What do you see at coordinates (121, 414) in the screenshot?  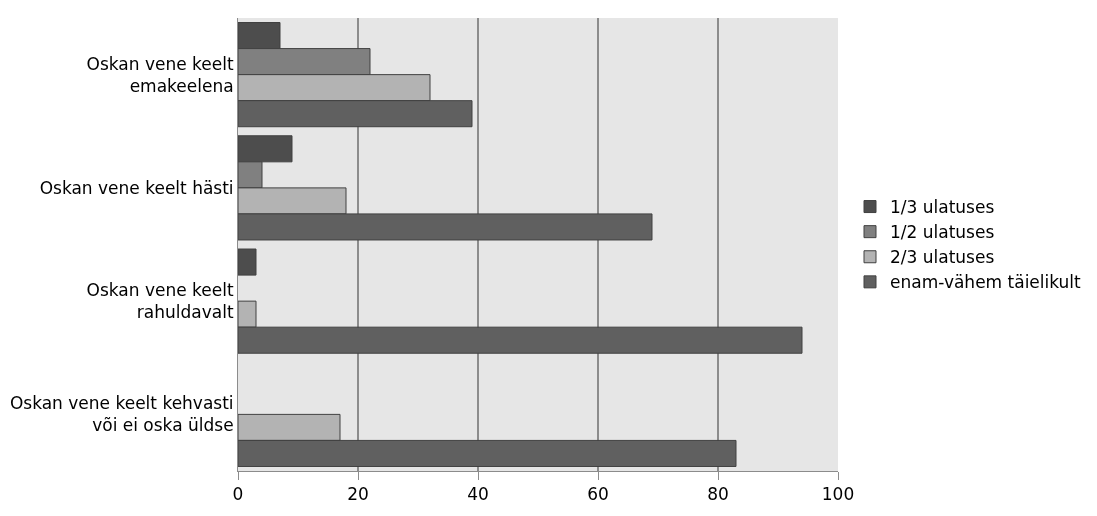 I see `y-tick-label: Oskan vene keelt kehvasti või ei oska üldse` at bounding box center [121, 414].